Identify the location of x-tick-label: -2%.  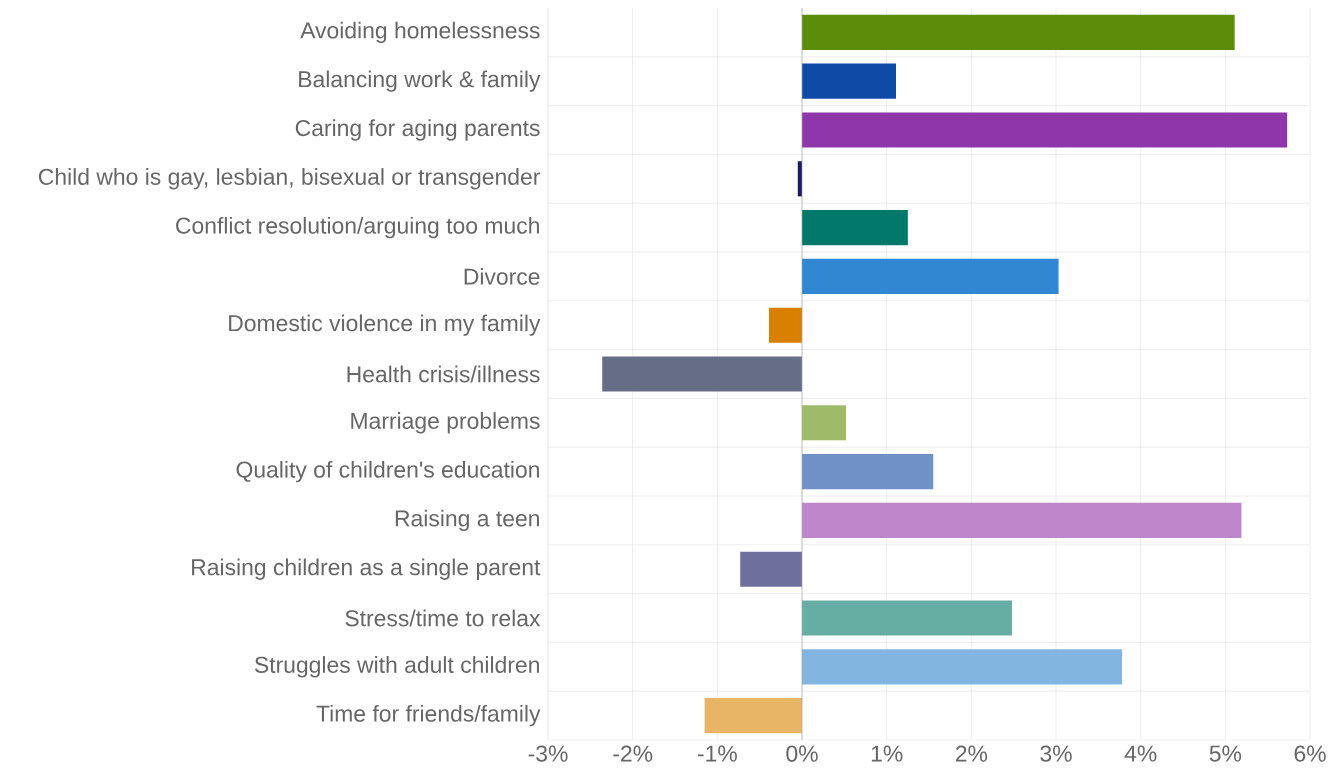
(633, 753).